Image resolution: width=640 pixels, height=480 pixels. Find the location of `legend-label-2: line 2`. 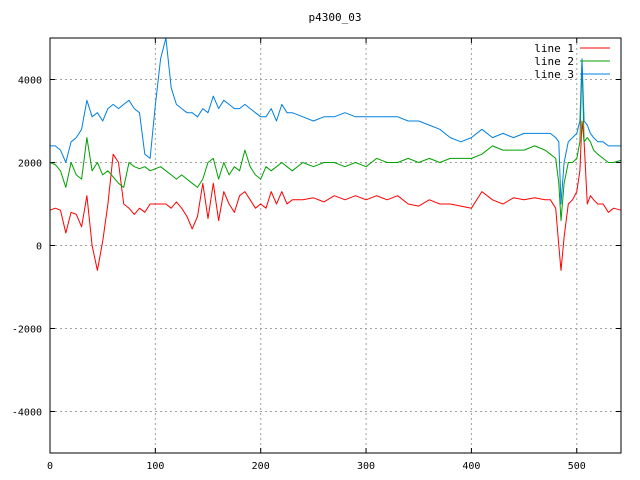

legend-label-2: line 2 is located at coordinates (554, 61).